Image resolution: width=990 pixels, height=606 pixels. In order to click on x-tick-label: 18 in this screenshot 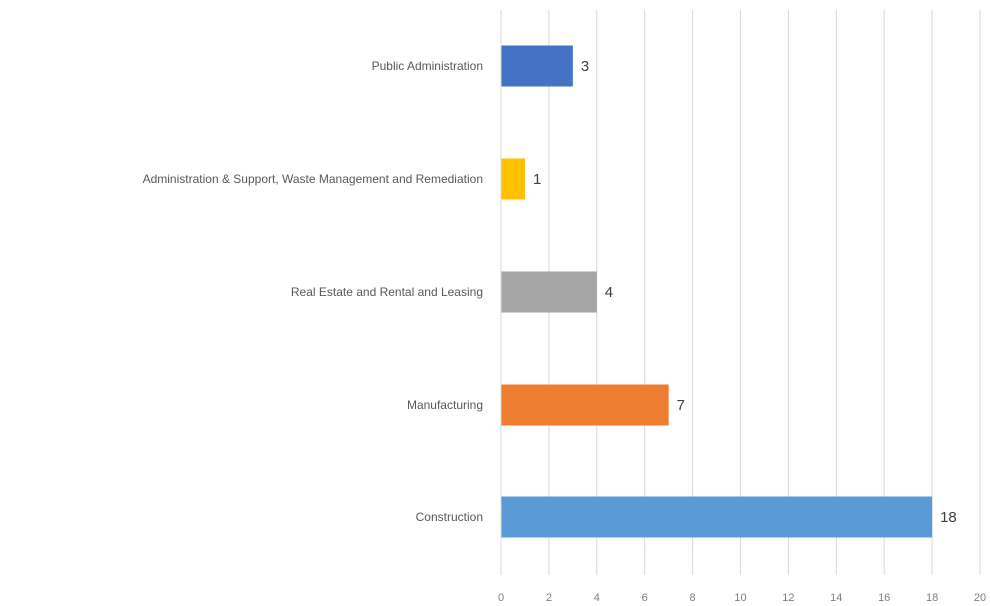, I will do `click(932, 598)`.